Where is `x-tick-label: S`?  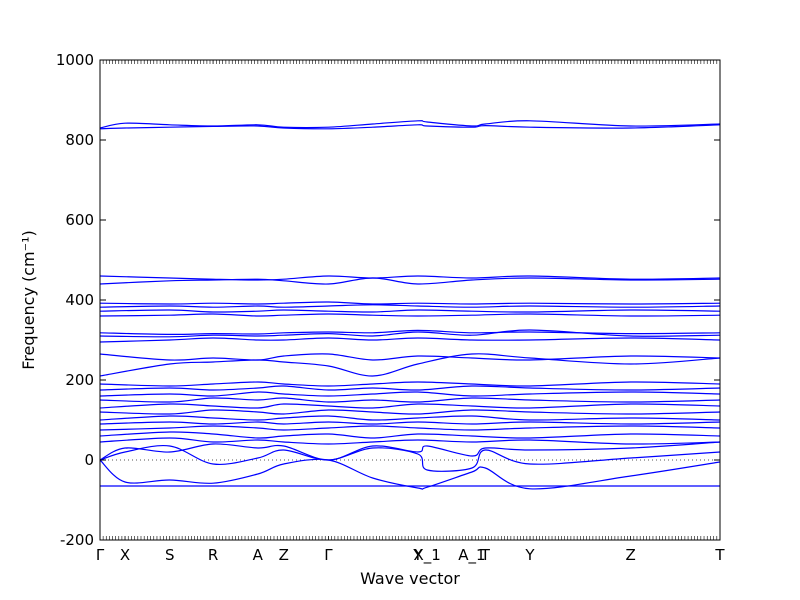
x-tick-label: S is located at coordinates (170, 555).